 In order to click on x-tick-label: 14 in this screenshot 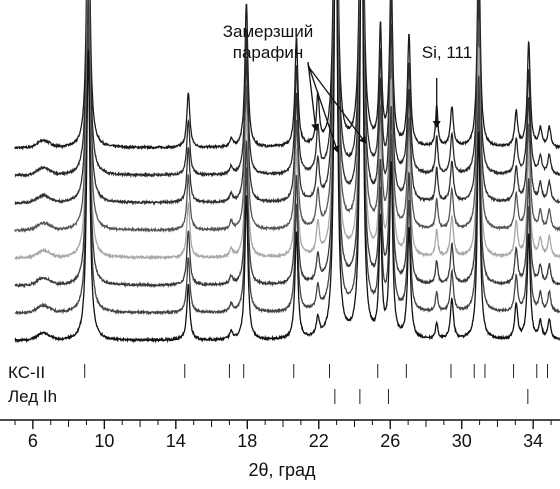, I will do `click(176, 441)`.